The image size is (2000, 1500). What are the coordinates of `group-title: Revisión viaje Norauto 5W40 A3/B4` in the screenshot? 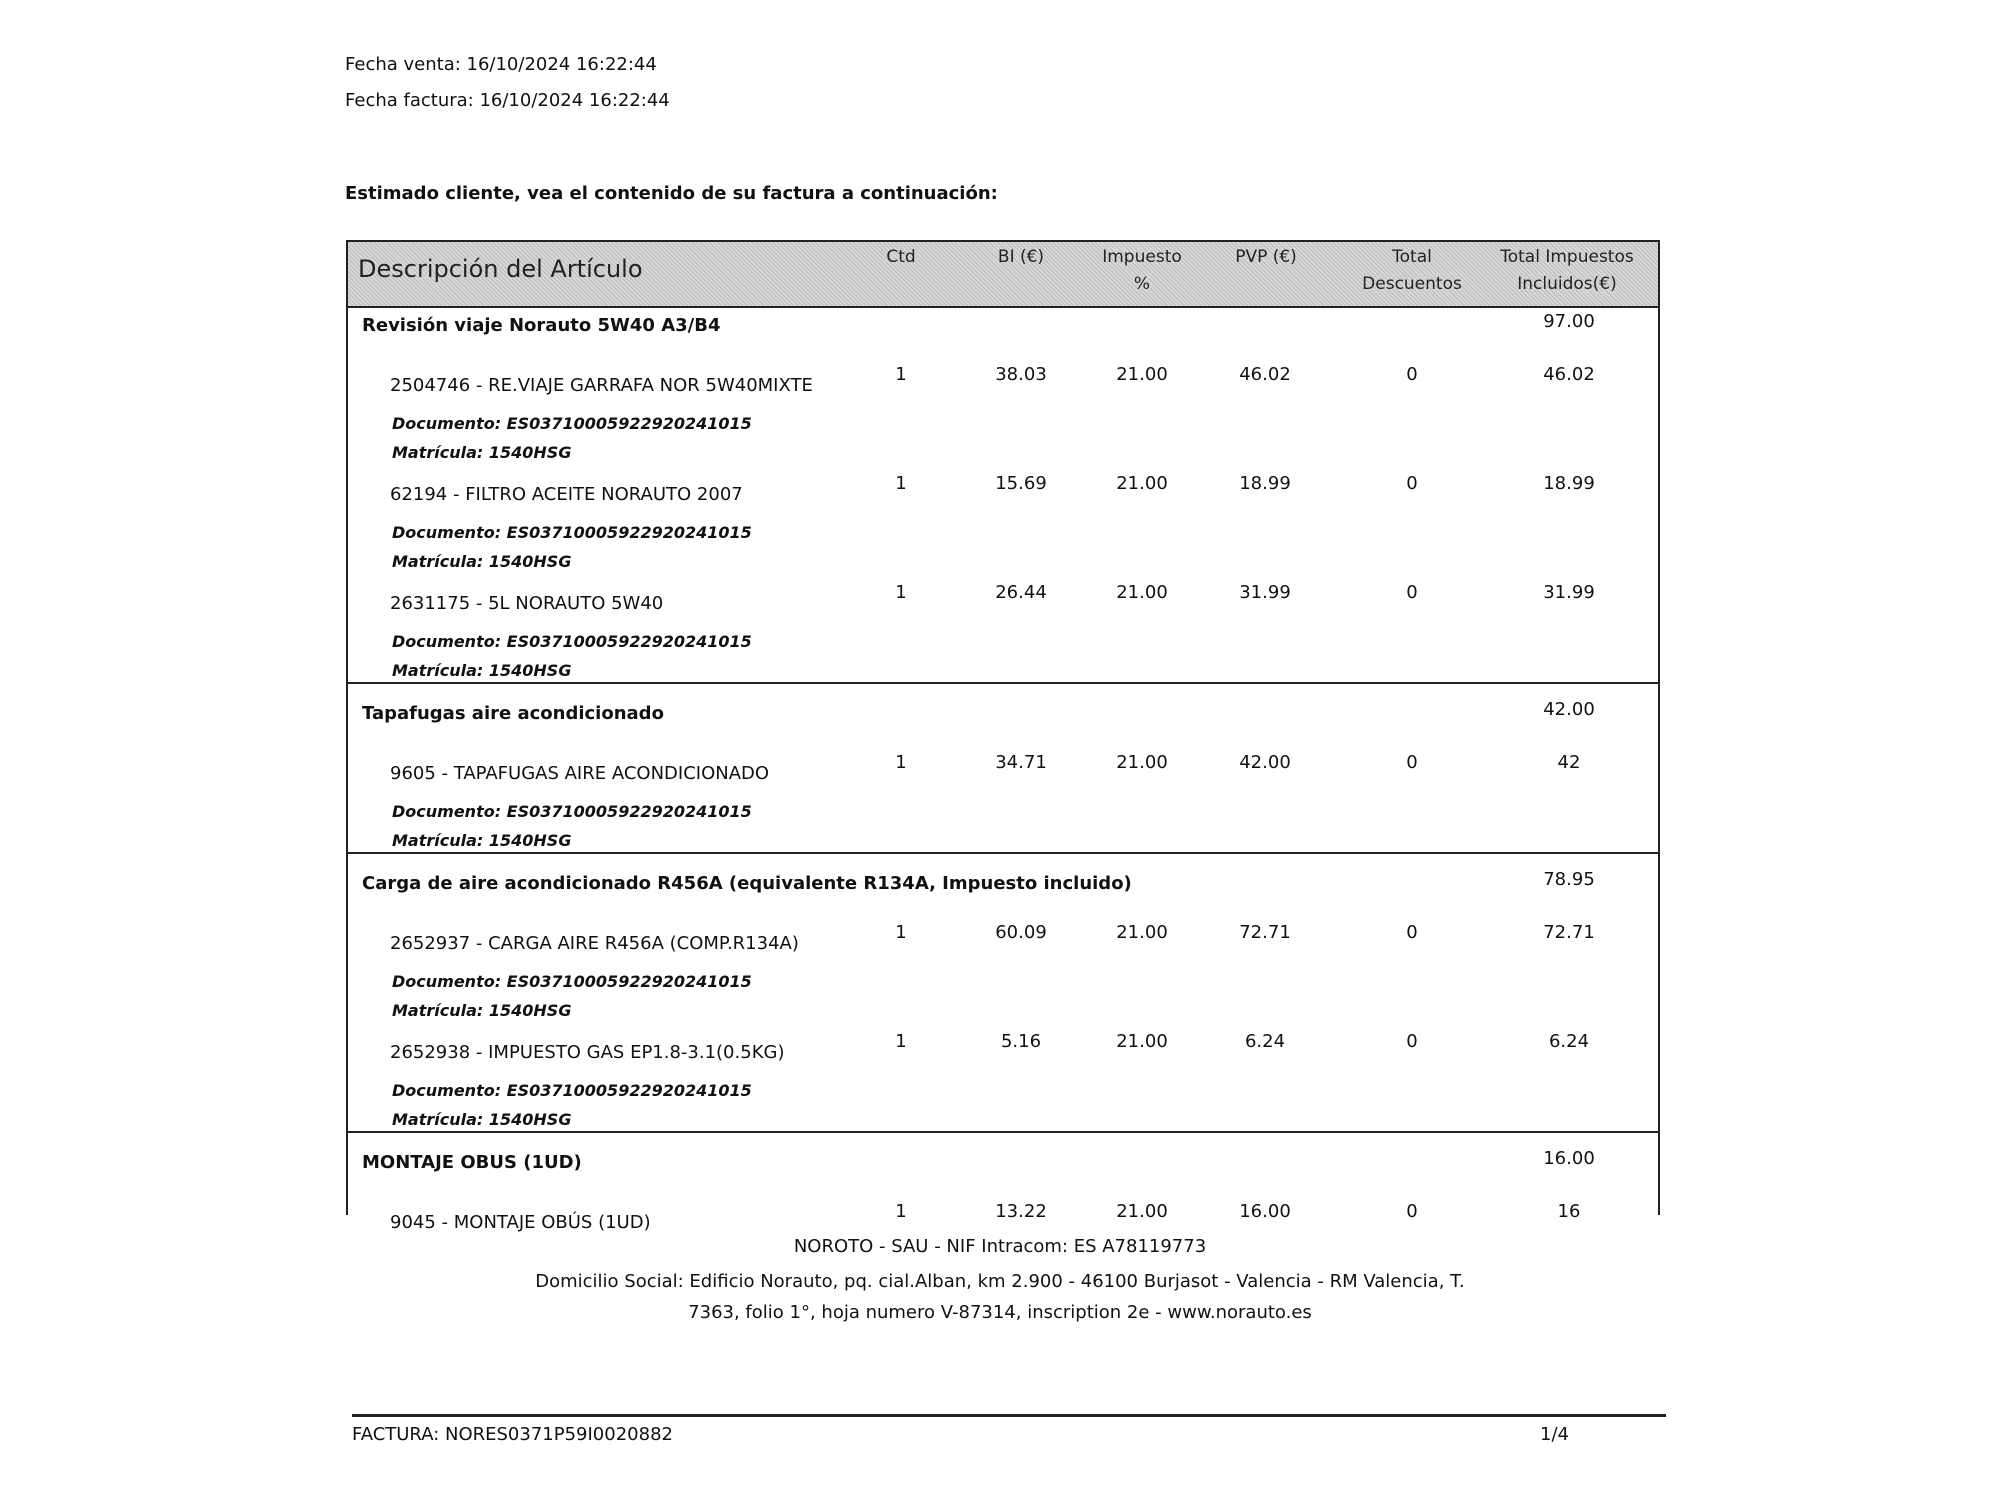 It's located at (541, 325).